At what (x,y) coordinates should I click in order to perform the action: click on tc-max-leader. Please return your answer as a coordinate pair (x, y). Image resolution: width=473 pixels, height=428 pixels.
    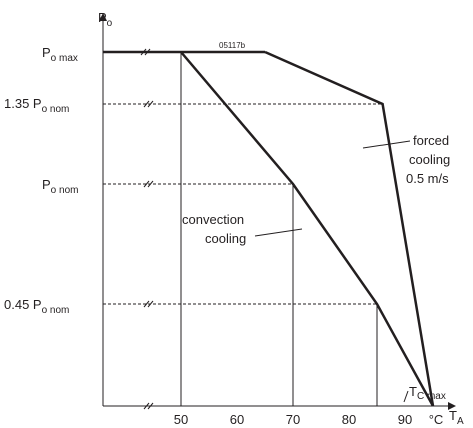
    Looking at the image, I should click on (406, 396).